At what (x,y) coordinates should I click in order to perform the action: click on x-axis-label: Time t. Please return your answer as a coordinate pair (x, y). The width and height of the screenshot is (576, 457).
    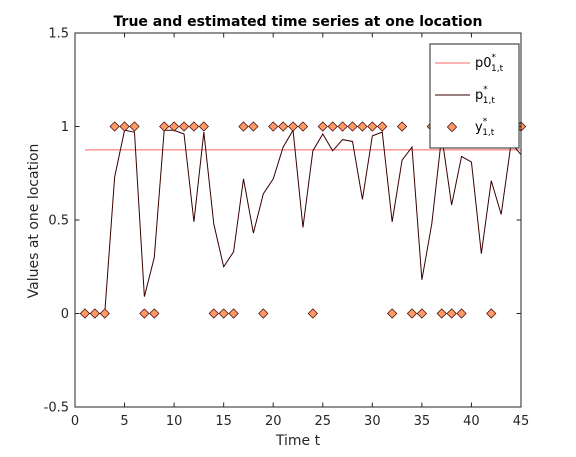
    Looking at the image, I should click on (298, 441).